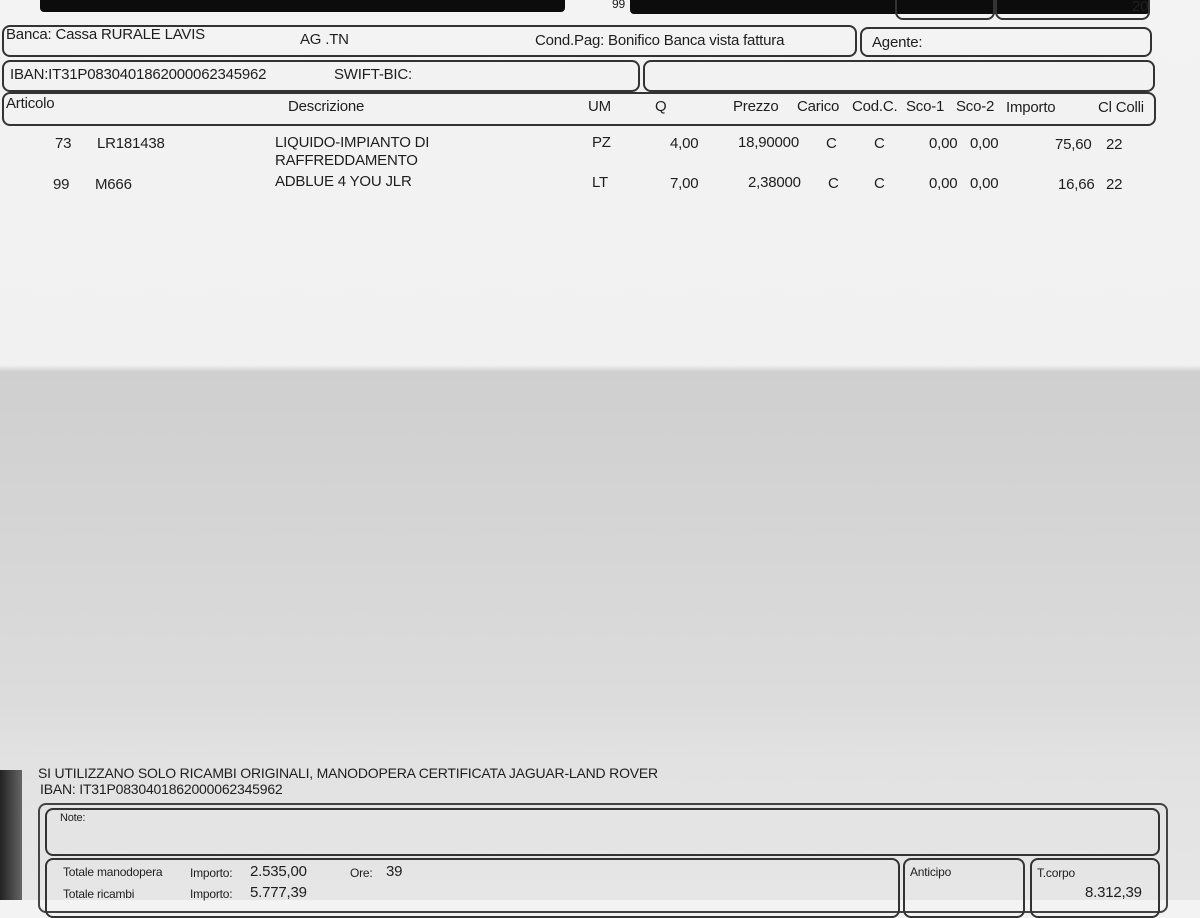 This screenshot has height=918, width=1200. What do you see at coordinates (394, 871) in the screenshot?
I see `hours: 39` at bounding box center [394, 871].